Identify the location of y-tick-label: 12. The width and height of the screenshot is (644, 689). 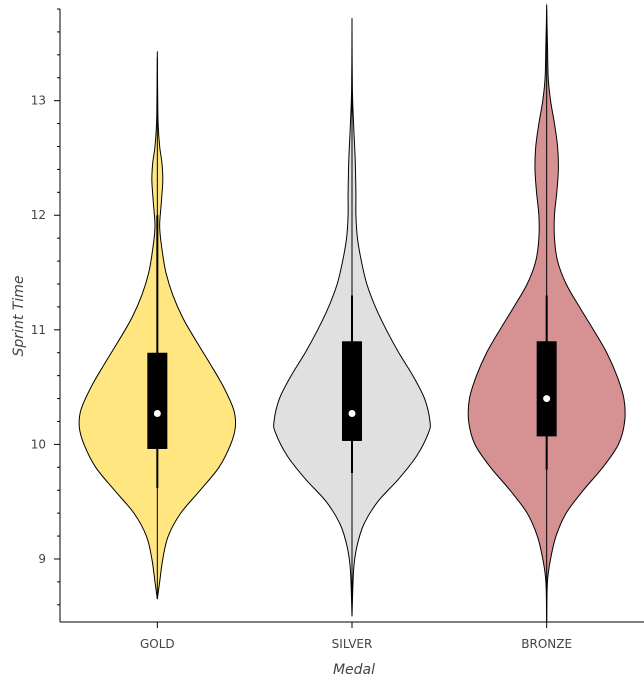
(38, 215).